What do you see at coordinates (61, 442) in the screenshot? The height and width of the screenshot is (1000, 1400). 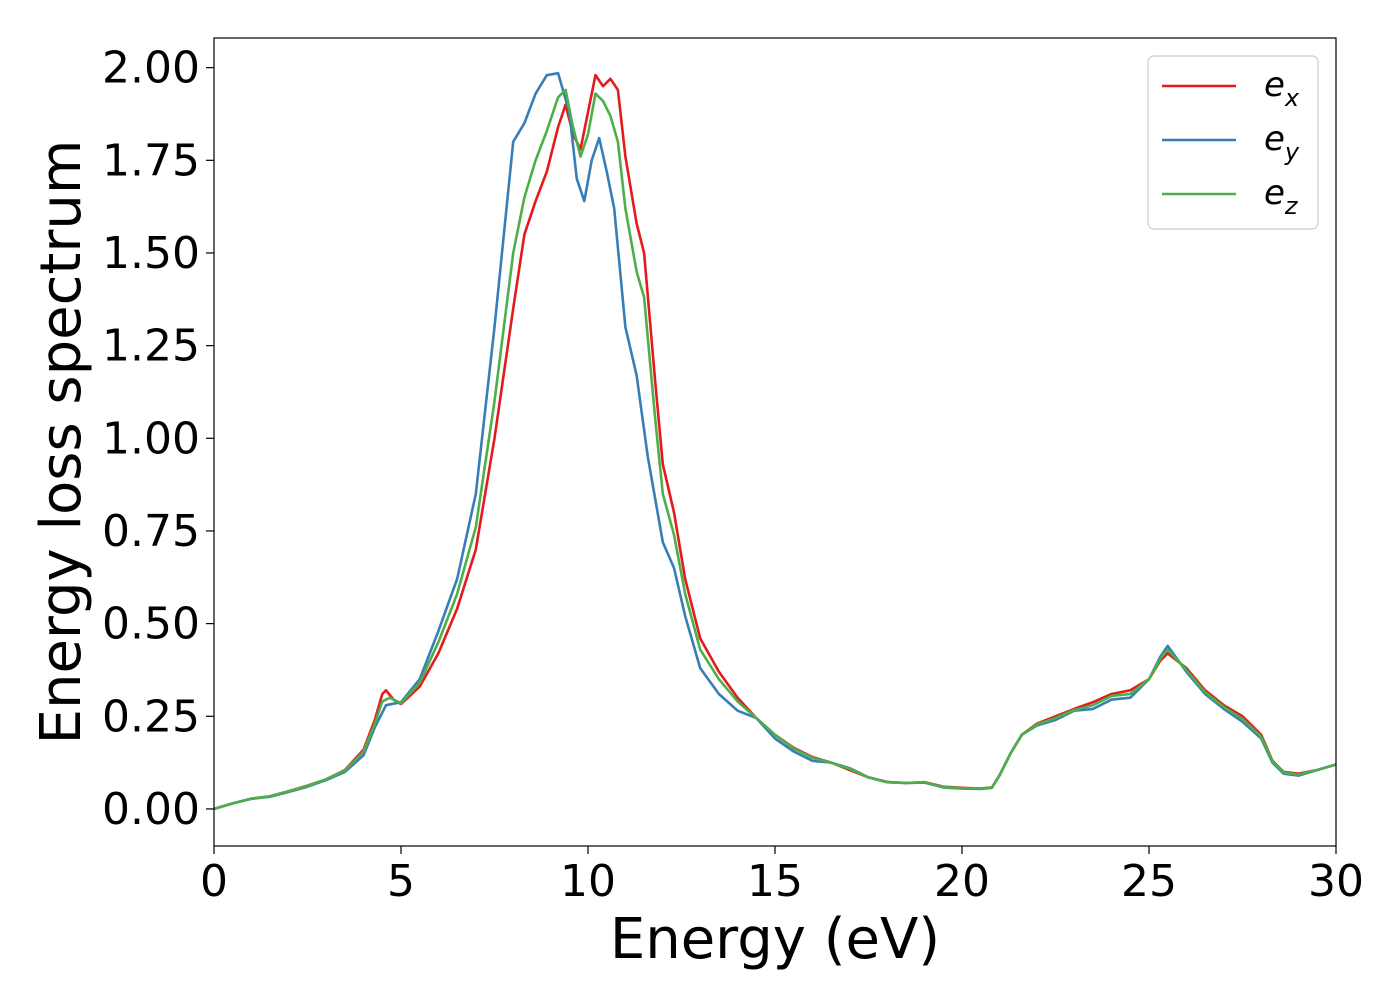 I see `y-axis-title: Energy loss spectrum` at bounding box center [61, 442].